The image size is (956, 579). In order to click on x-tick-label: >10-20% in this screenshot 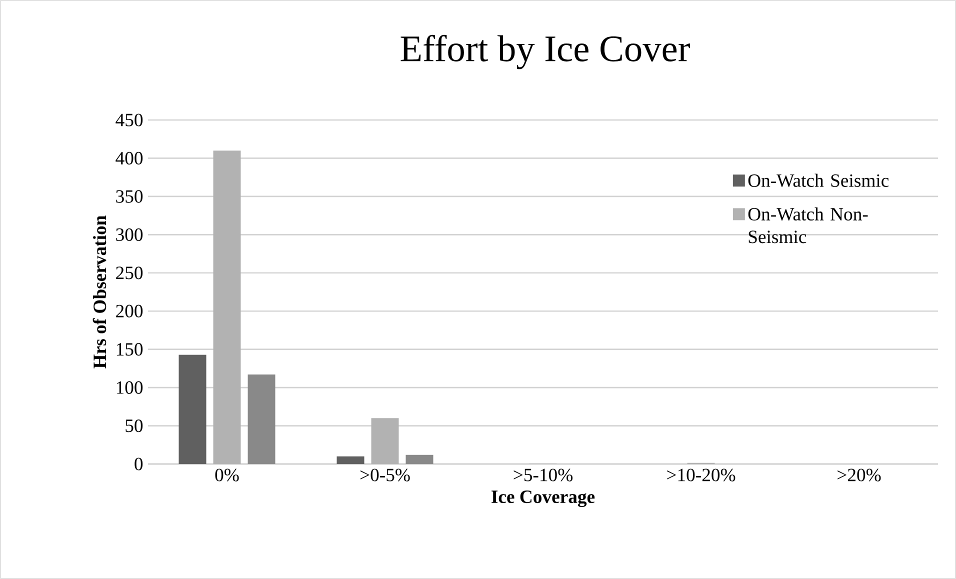, I will do `click(701, 475)`.